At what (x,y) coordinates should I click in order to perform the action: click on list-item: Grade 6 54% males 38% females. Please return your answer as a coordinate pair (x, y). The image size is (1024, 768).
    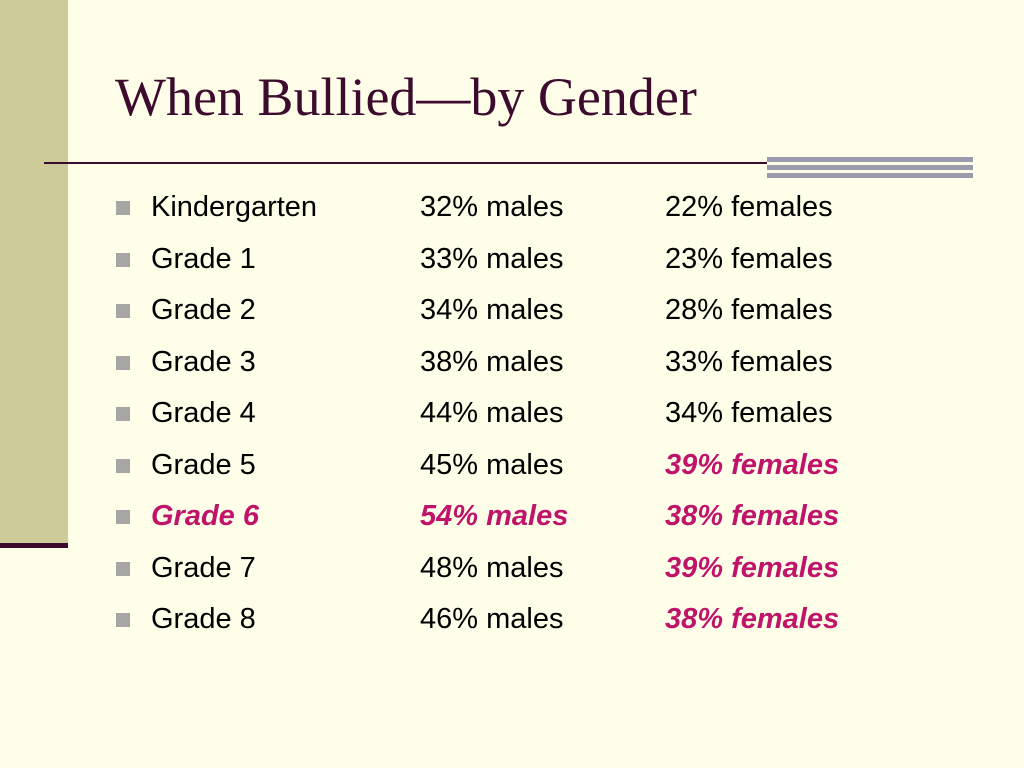
    Looking at the image, I should click on (512, 517).